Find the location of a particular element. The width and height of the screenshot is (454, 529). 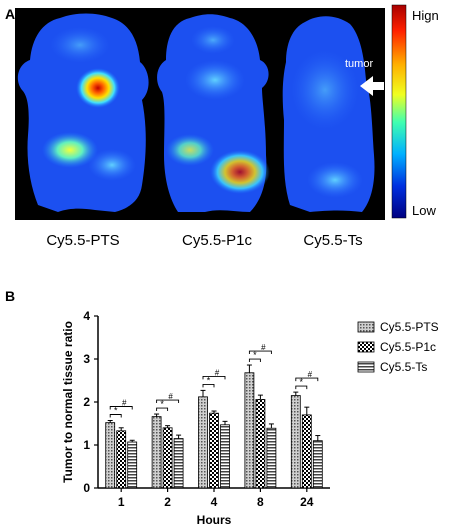

image-label-2: Cy5.5-P1c is located at coordinates (217, 240).